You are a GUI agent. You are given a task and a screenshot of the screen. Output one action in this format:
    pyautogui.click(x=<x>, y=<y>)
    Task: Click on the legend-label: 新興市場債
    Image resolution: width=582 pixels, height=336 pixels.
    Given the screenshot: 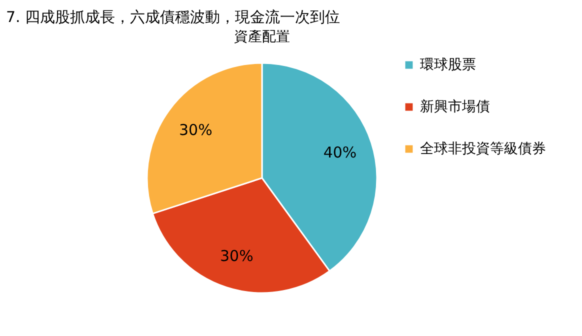 What is the action you would take?
    pyautogui.click(x=455, y=107)
    